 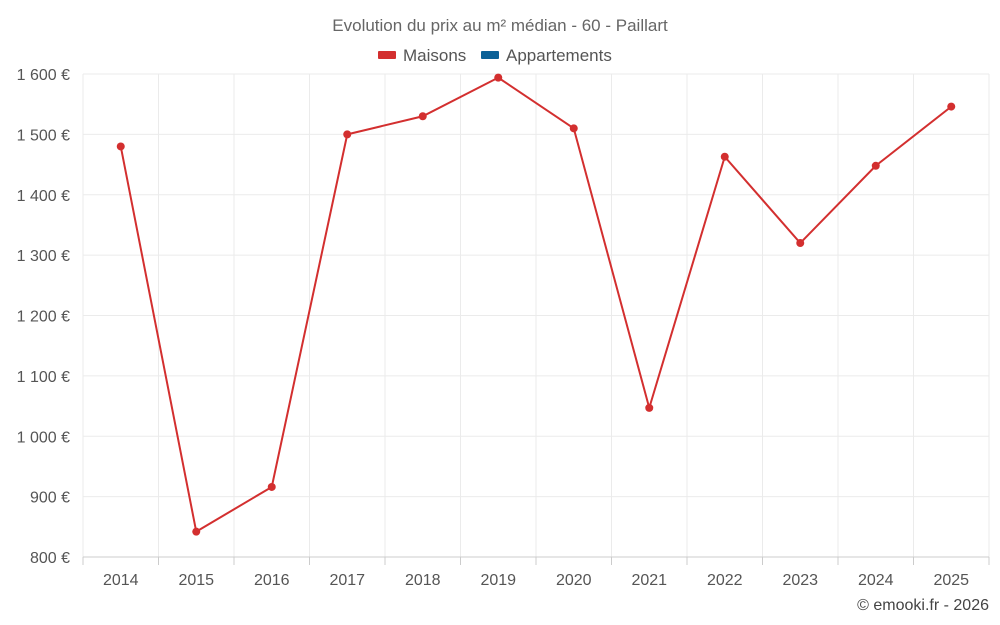 What do you see at coordinates (196, 580) in the screenshot?
I see `x-tick-label: 2015` at bounding box center [196, 580].